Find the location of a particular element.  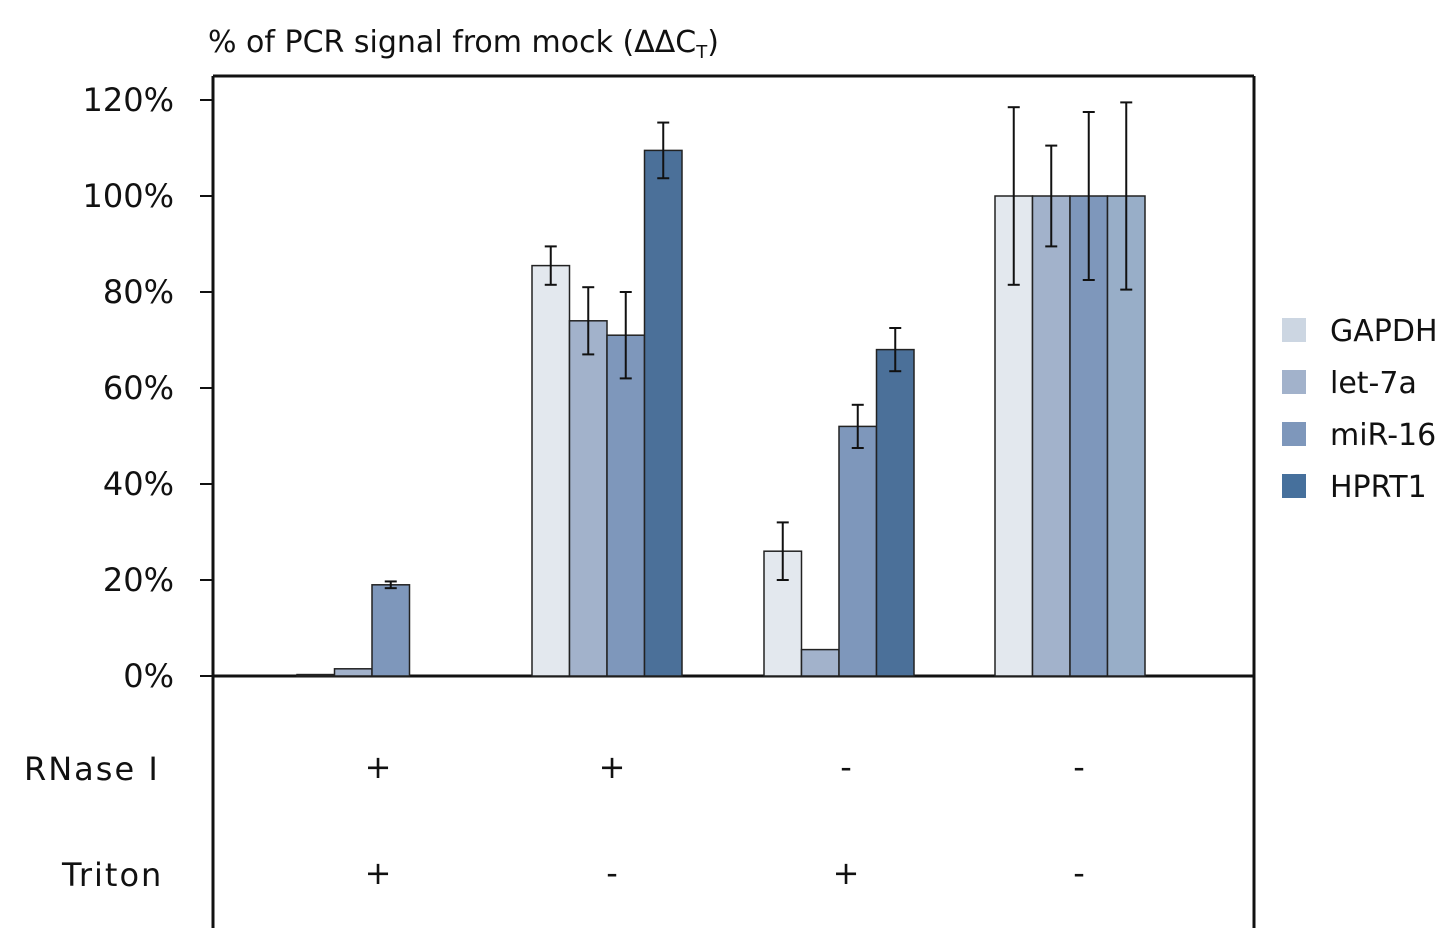

y-axis: 0% 20% 40% 60% 80% 100% 120% is located at coordinates (148, 388).